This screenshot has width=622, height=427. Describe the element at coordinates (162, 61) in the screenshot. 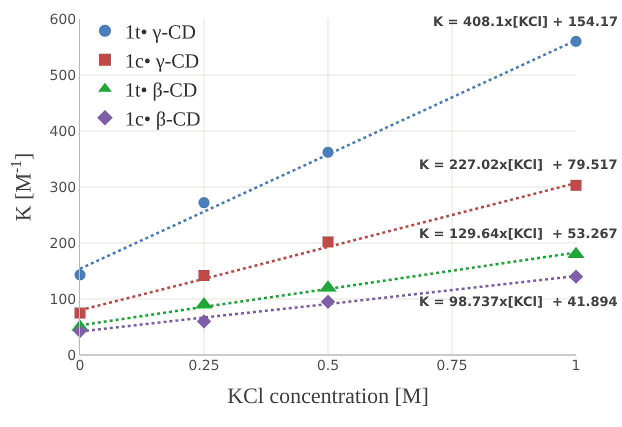

I see `legend-label: 1c• γ-CD` at that location.